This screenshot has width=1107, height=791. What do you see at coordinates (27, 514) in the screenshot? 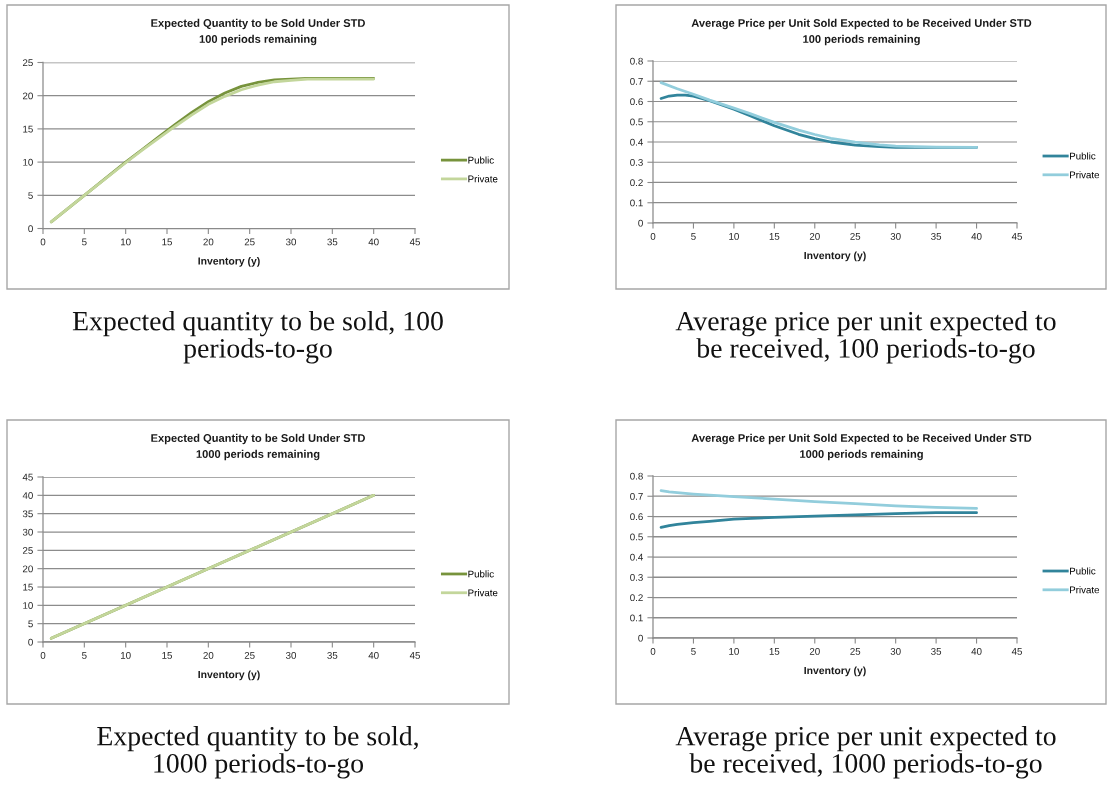
I see `y-tick-label: 35` at bounding box center [27, 514].